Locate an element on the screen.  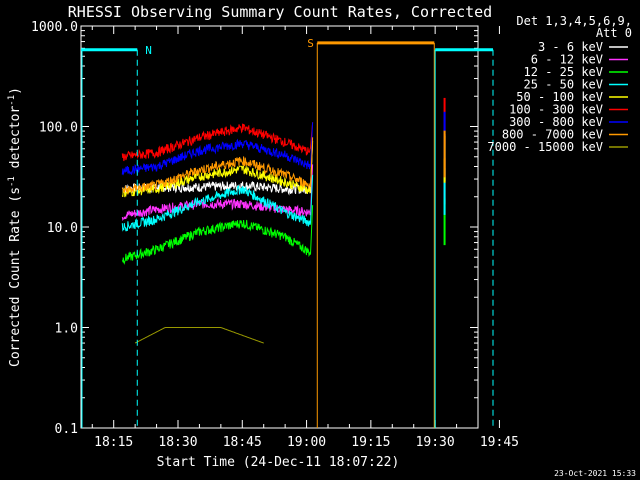
x-tick-label: 19:15 is located at coordinates (370, 442).